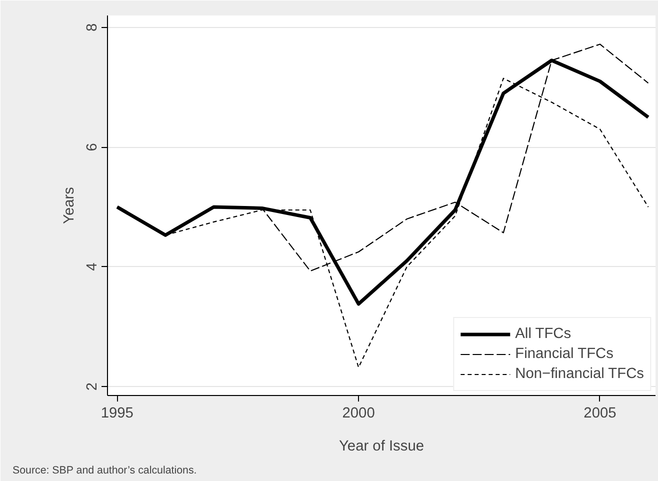 The image size is (658, 481). What do you see at coordinates (92, 266) in the screenshot?
I see `y-tick-label: 4` at bounding box center [92, 266].